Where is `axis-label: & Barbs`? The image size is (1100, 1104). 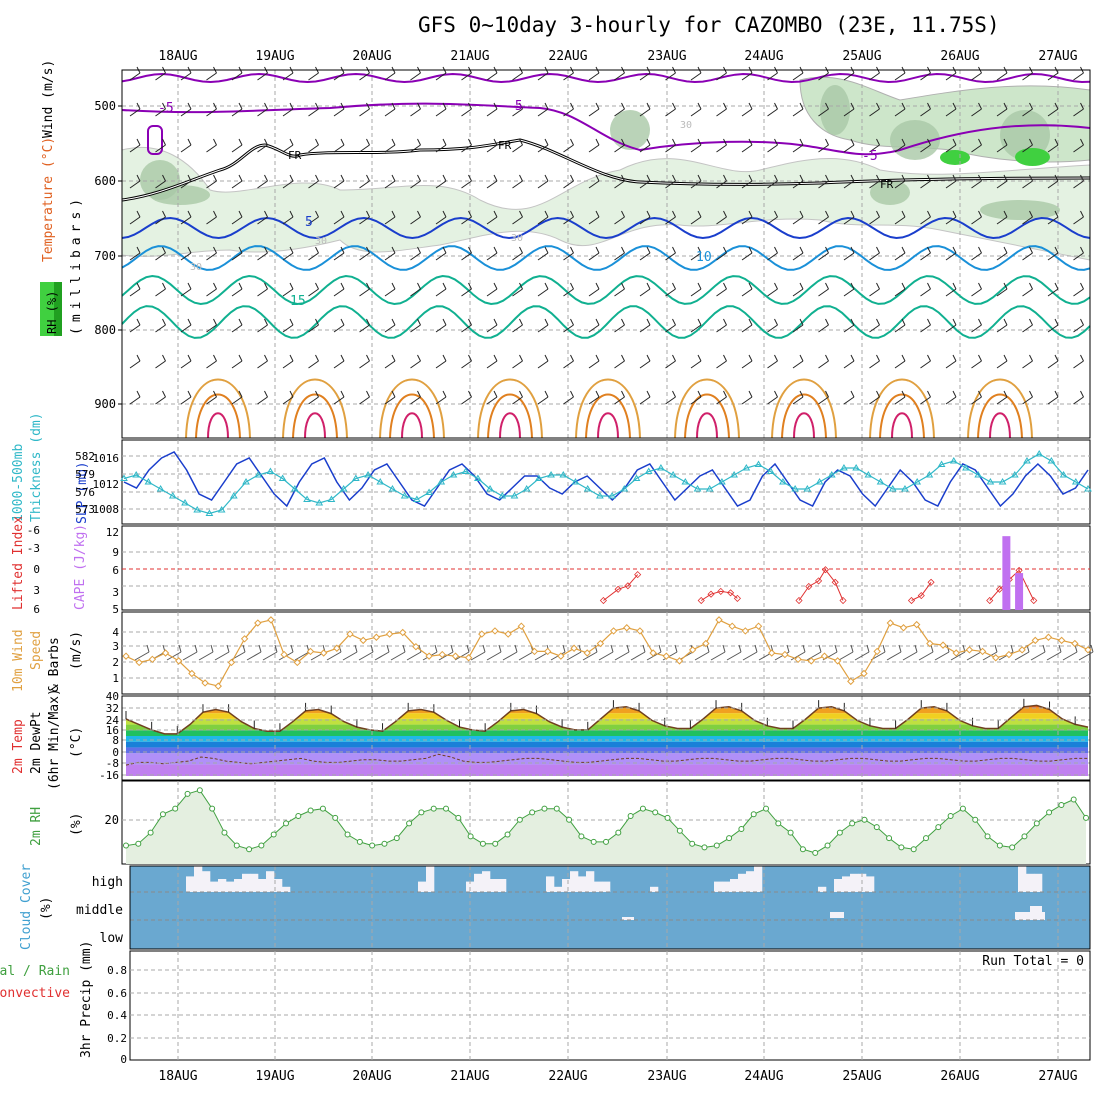 axis-label: & Barbs is located at coordinates (54, 664).